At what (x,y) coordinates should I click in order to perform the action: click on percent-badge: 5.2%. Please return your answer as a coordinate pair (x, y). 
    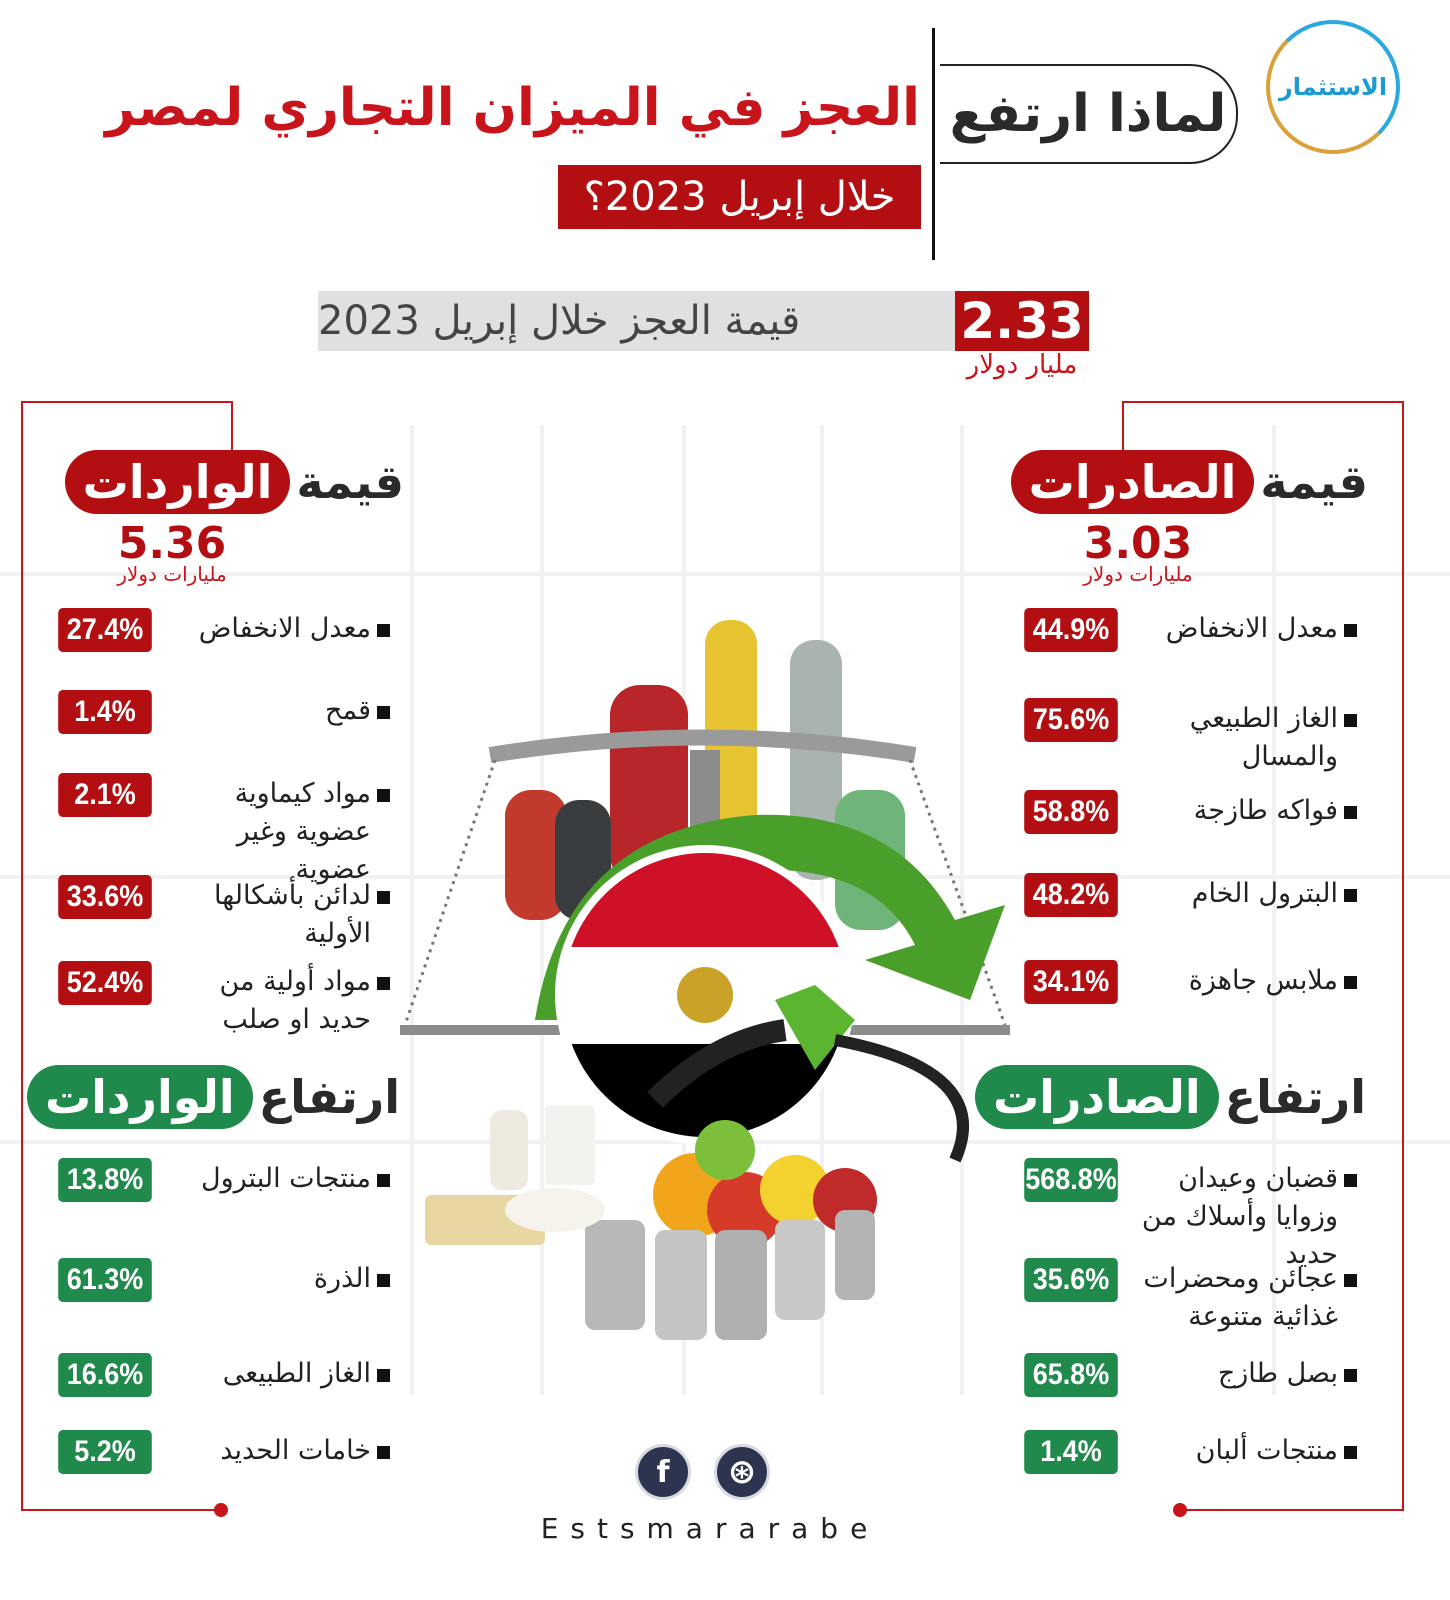
    Looking at the image, I should click on (105, 1452).